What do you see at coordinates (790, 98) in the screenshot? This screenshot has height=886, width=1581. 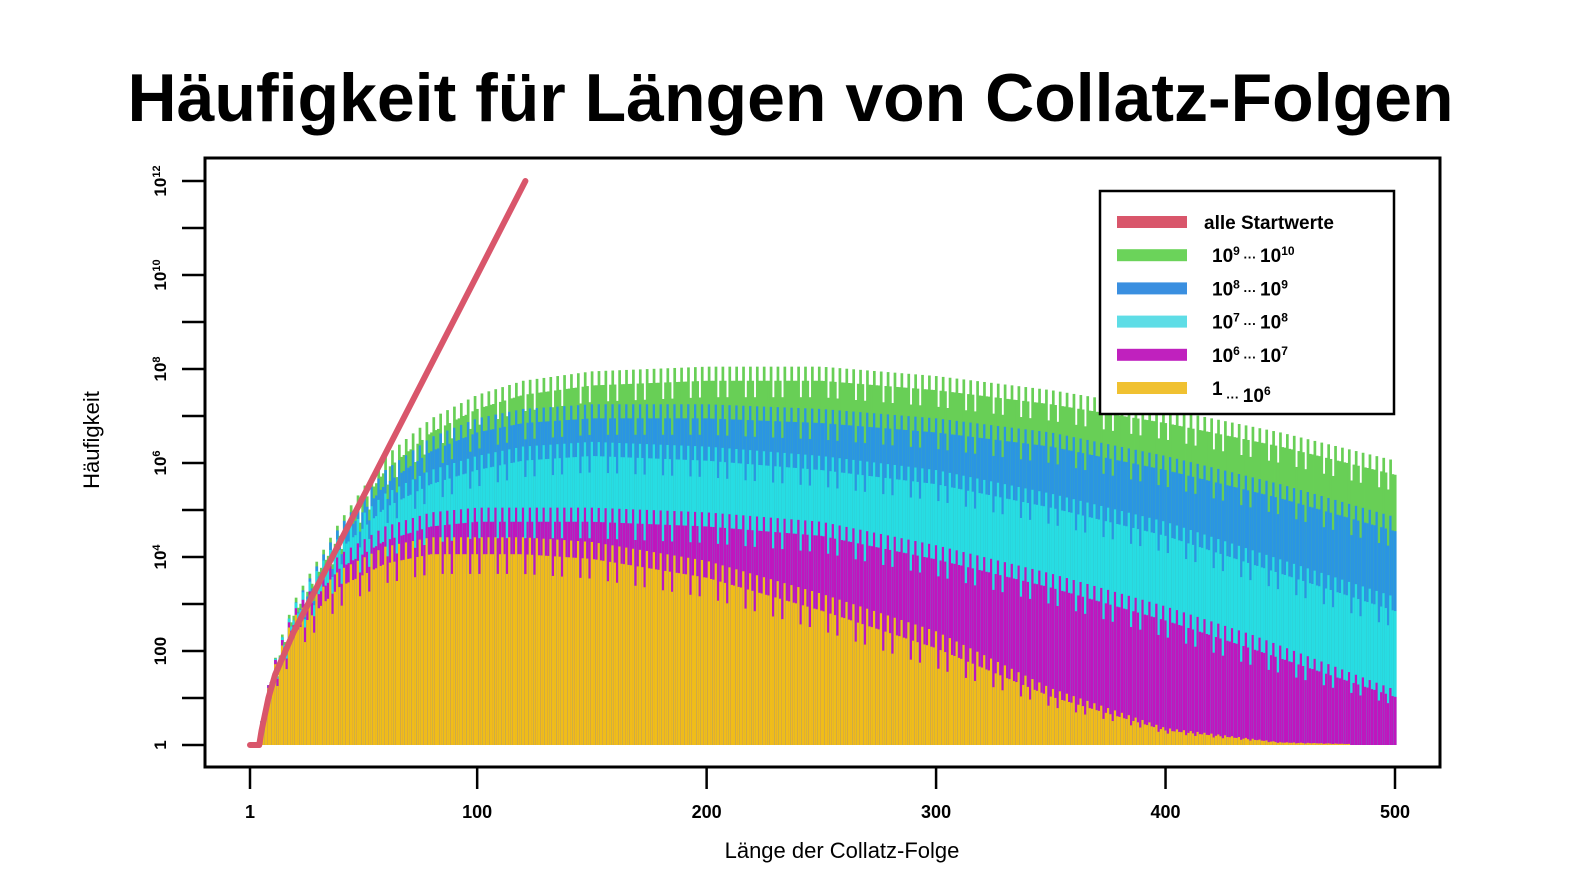 I see `chart-title: Häufigkeit für Längen von Collatz-Folgen` at bounding box center [790, 98].